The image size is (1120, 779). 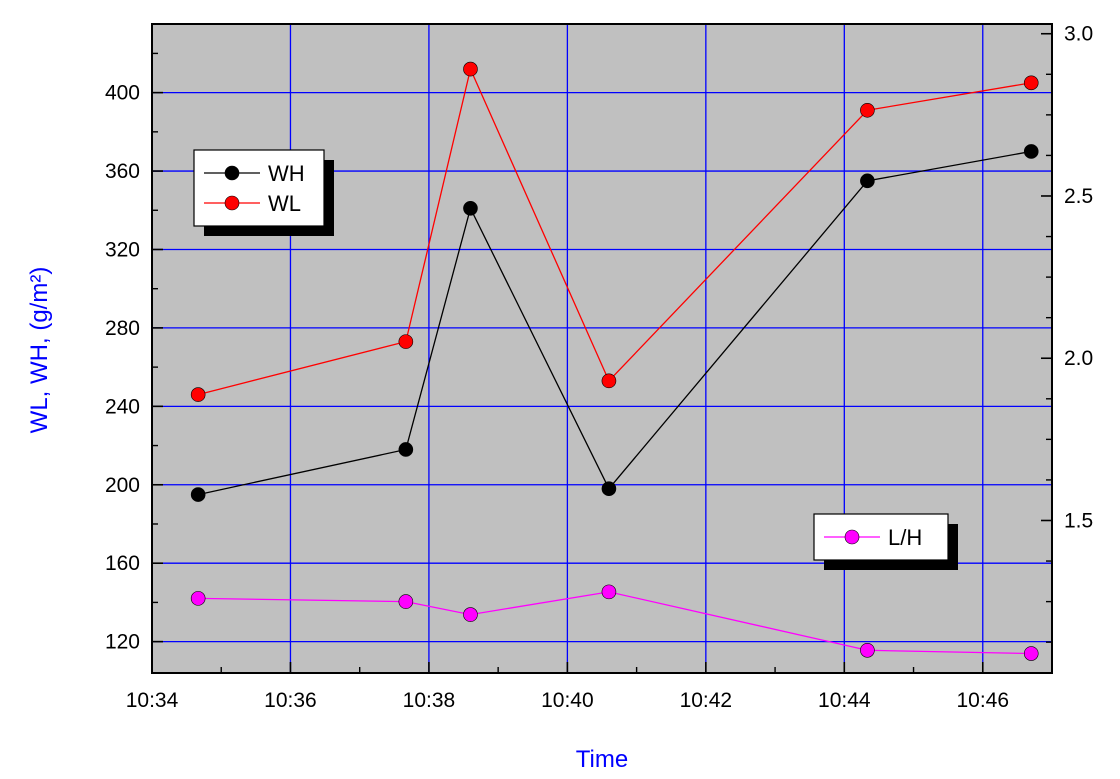 What do you see at coordinates (429, 700) in the screenshot?
I see `x-tick-label: 10:38` at bounding box center [429, 700].